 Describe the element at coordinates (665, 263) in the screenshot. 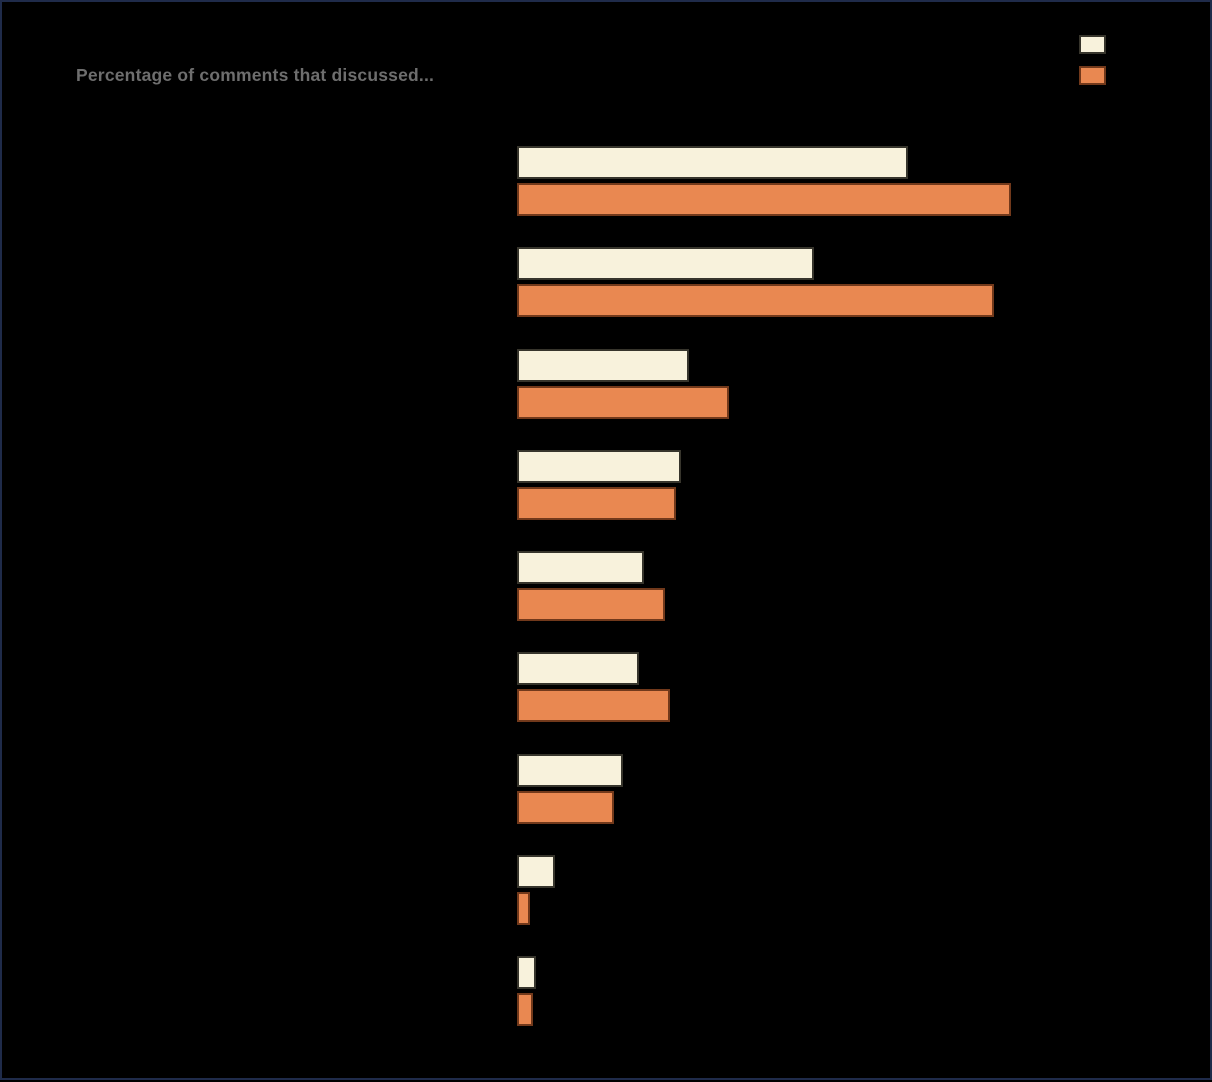

I see `bar-row2-series1` at that location.